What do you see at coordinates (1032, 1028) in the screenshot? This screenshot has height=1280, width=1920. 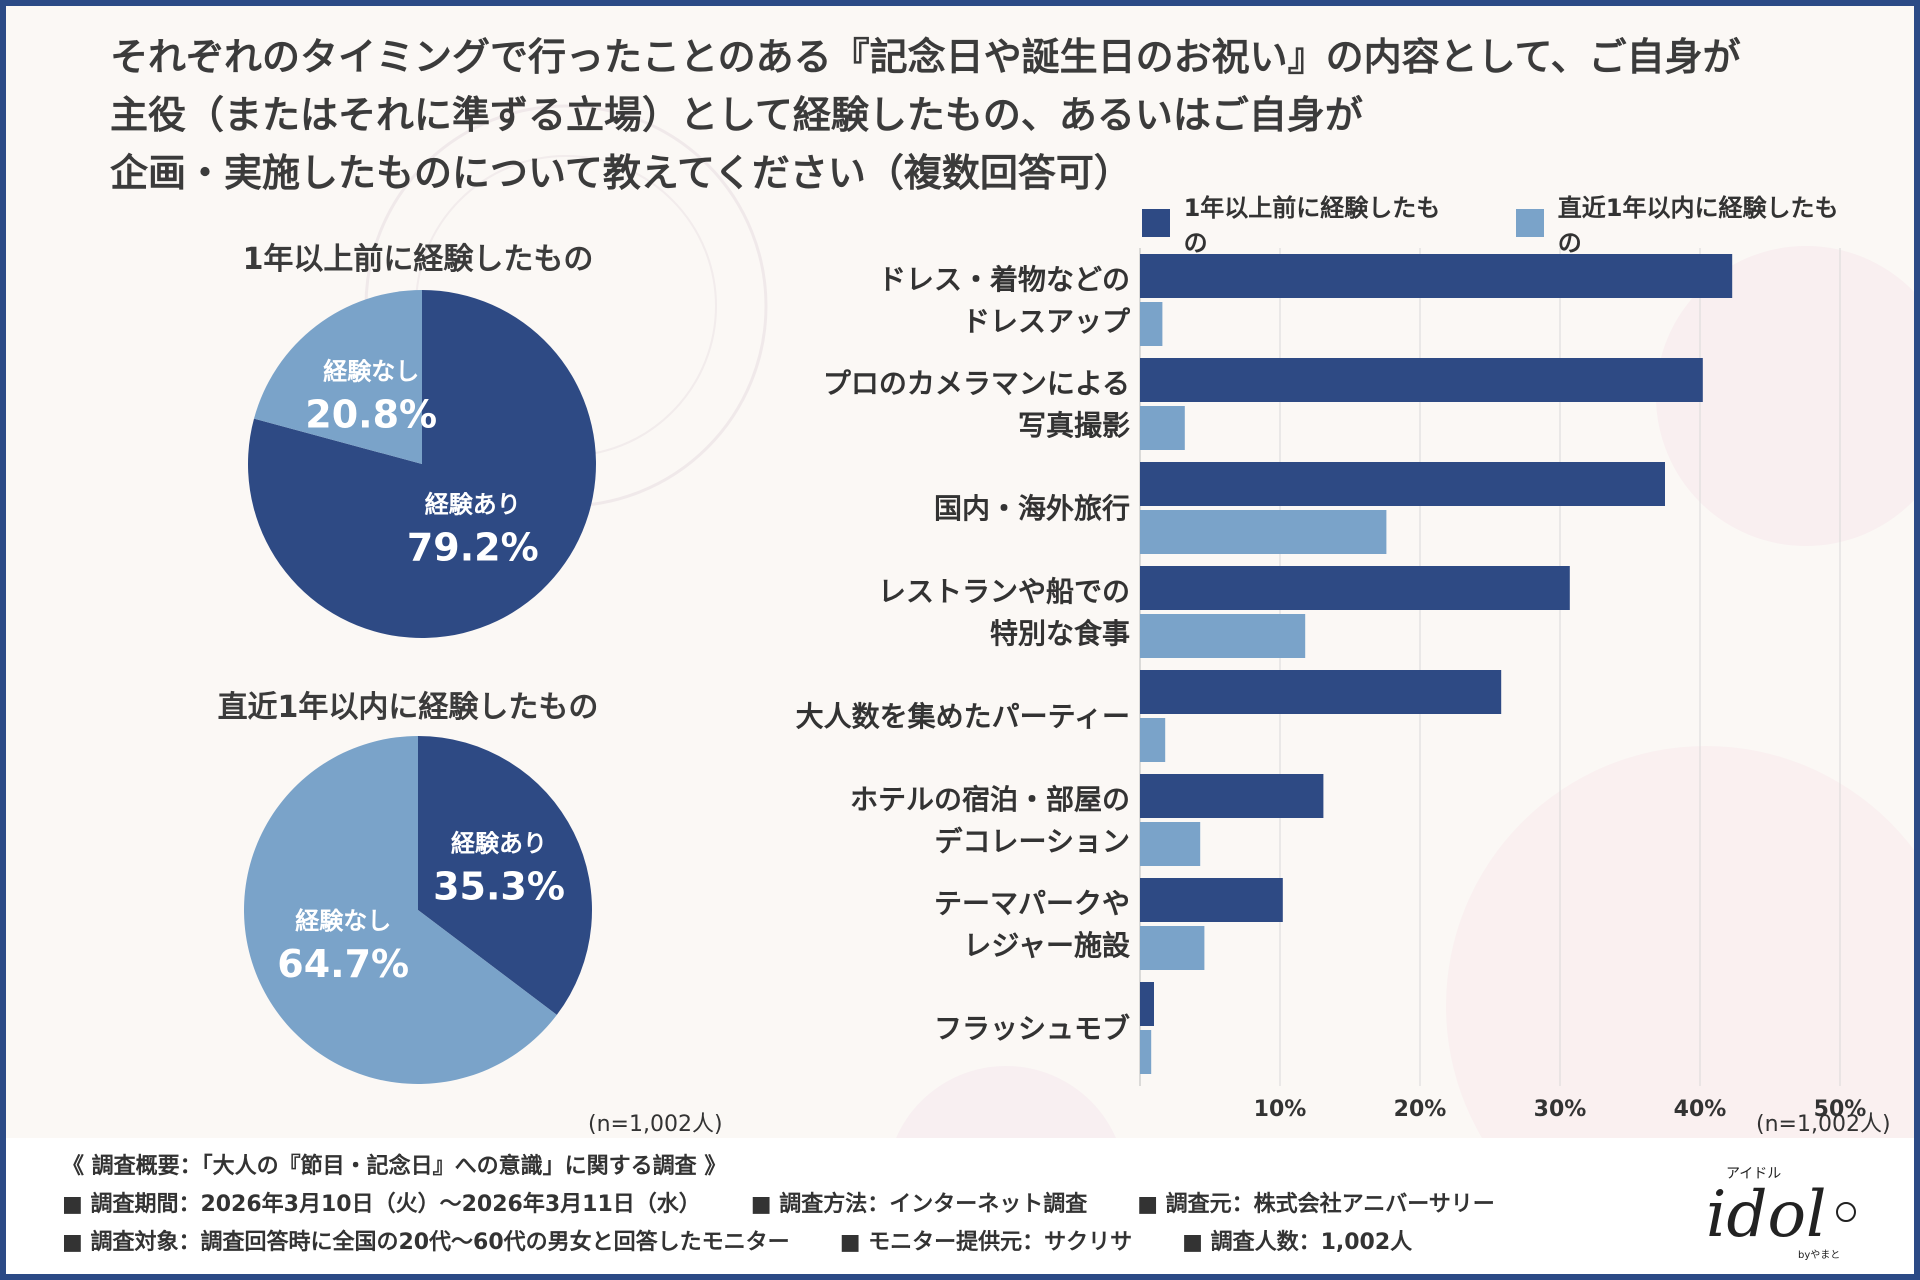 I see `category-label: フラッシュモブ` at bounding box center [1032, 1028].